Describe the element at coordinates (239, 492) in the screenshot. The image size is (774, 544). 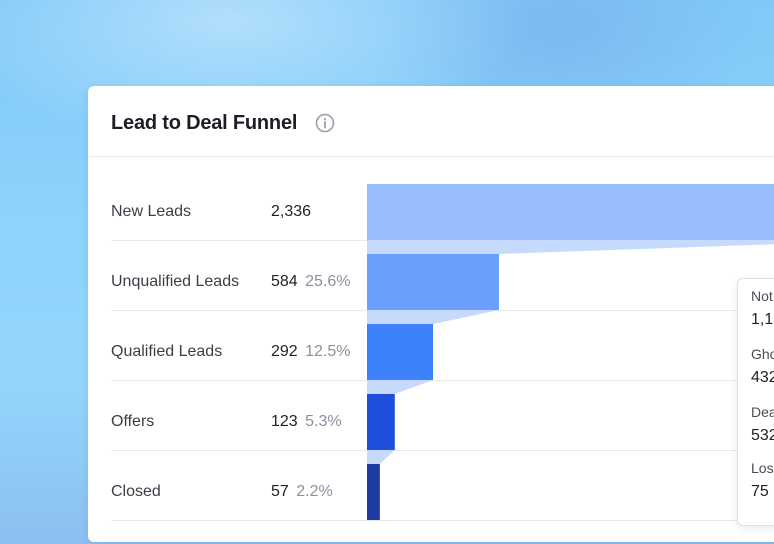
I see `funnel-row-closed: Closed 57 2.2%` at that location.